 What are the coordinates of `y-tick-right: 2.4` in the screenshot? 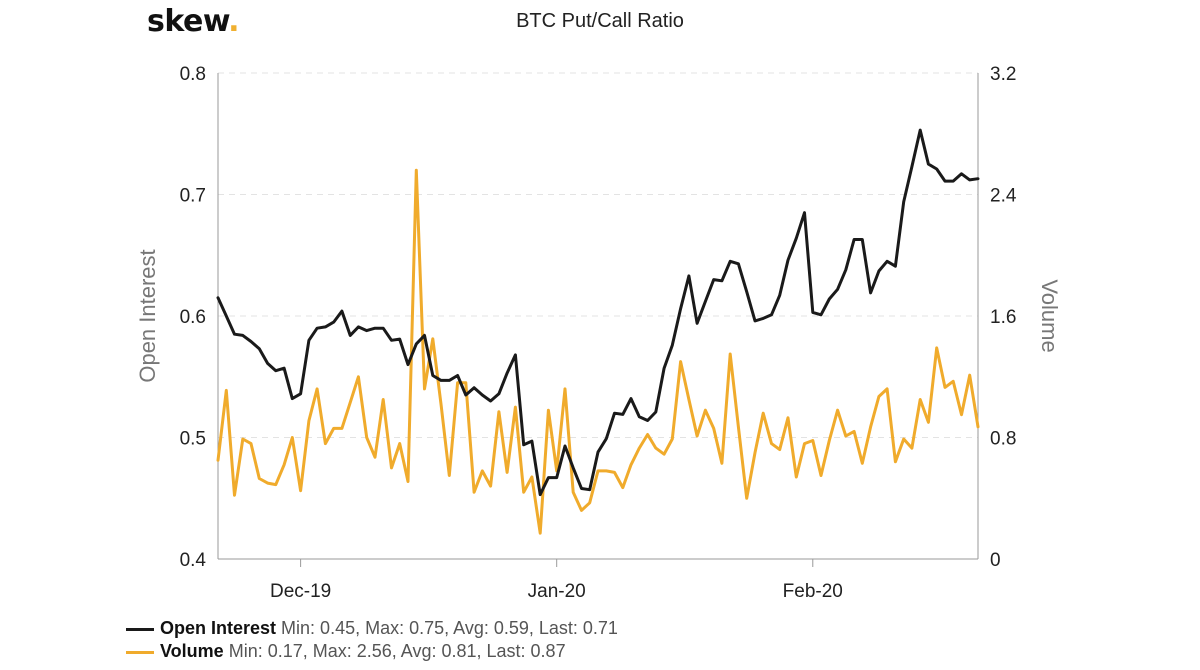 It's located at (1003, 196).